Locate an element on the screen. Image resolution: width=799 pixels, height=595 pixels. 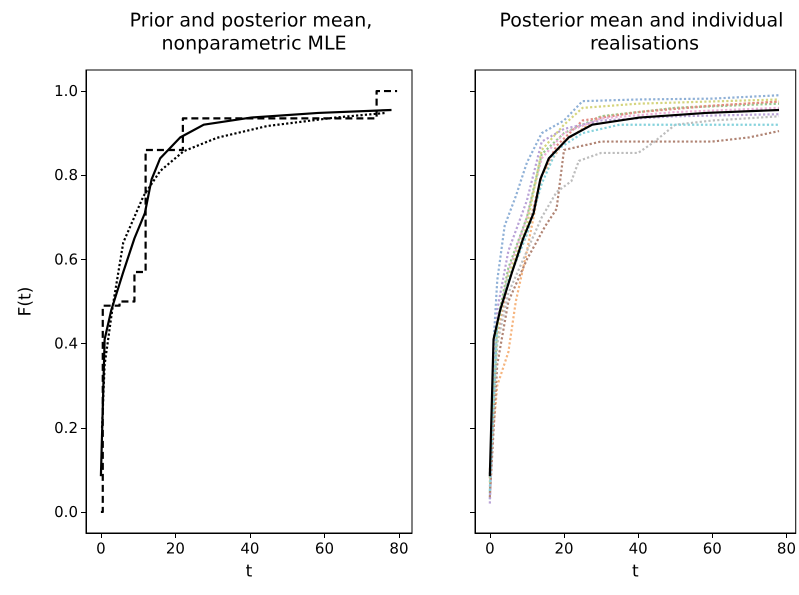
y-tick-label: 0.4 is located at coordinates (66, 343).